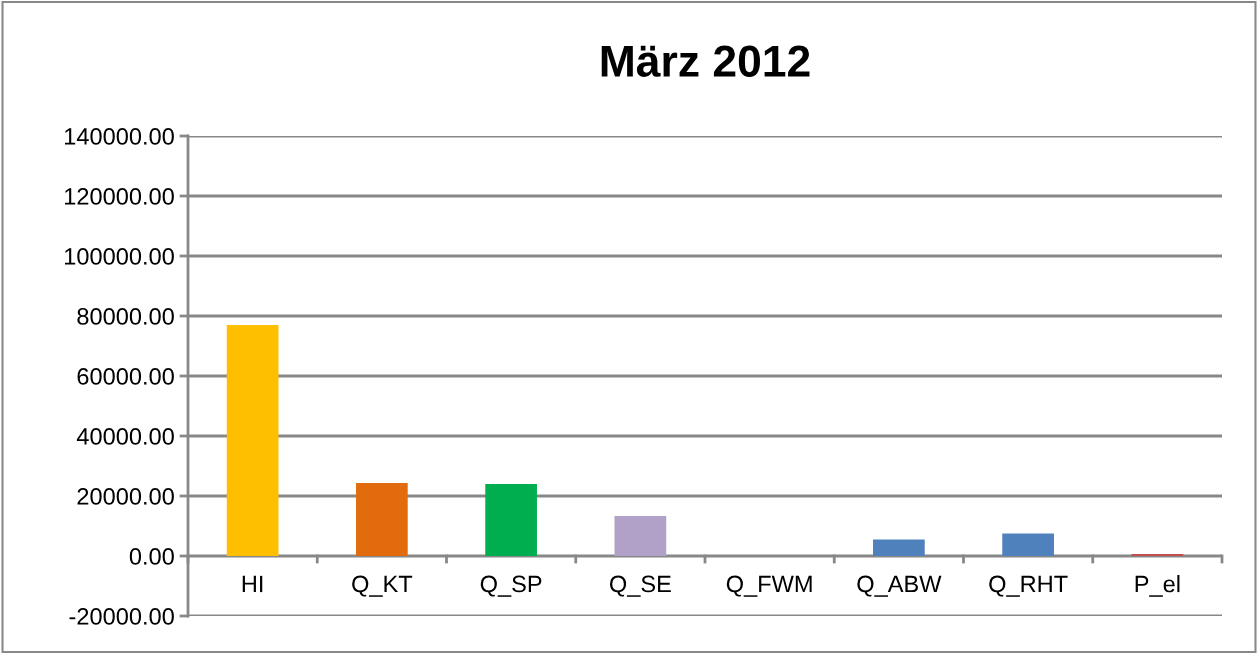  I want to click on x-tick-label: Q_SP, so click(511, 586).